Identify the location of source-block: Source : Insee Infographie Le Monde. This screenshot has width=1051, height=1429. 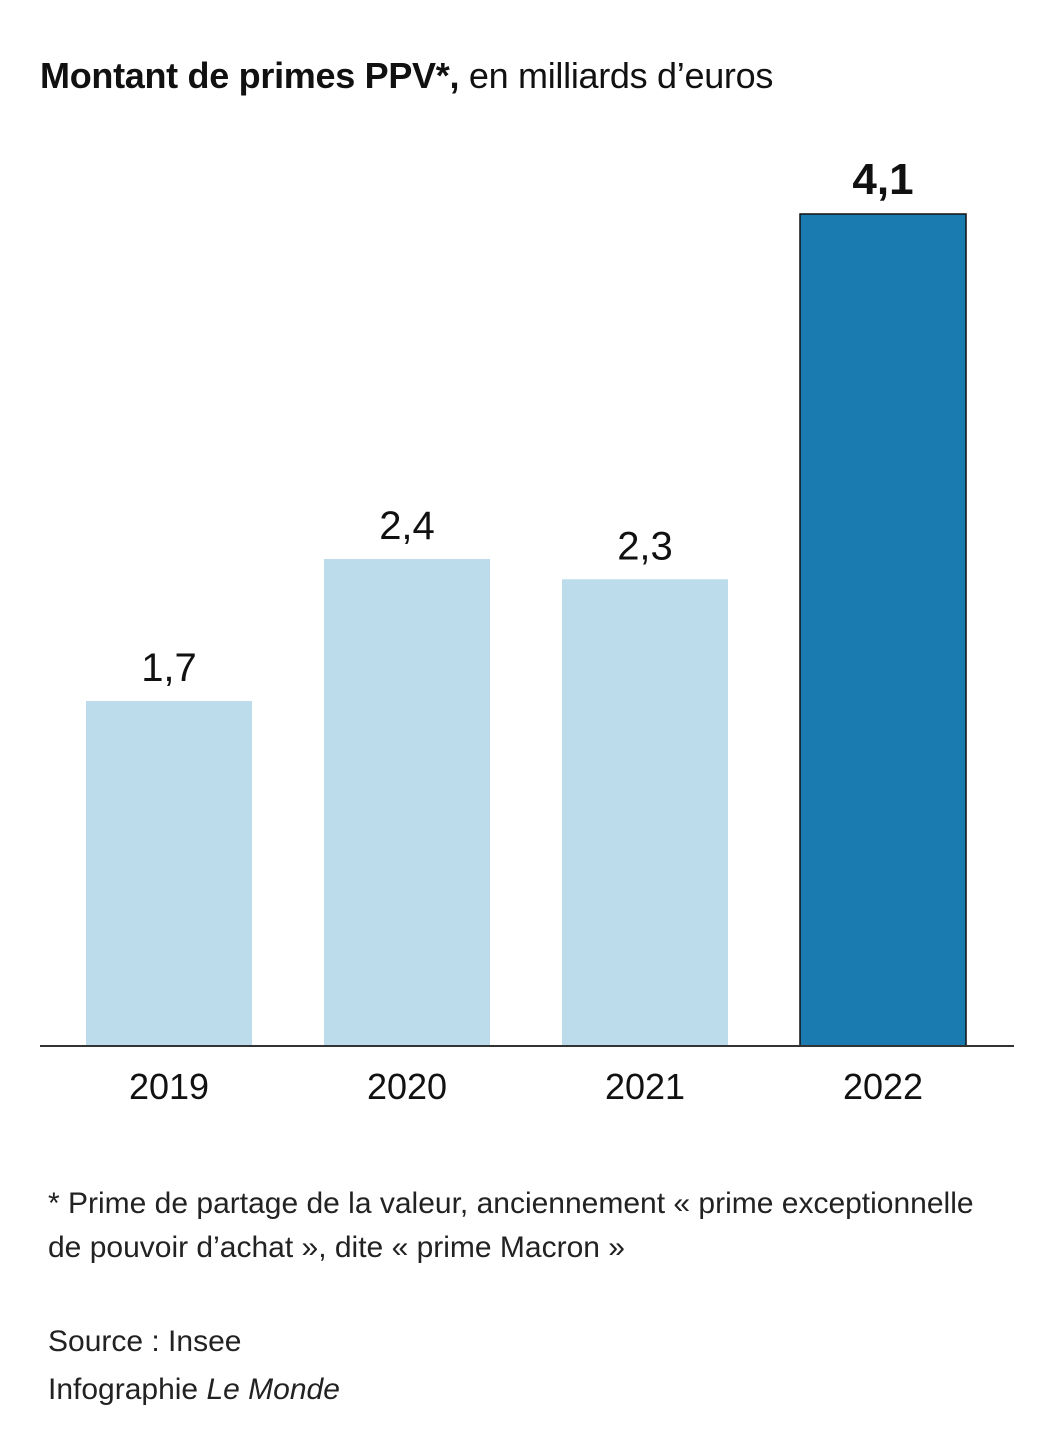
(194, 1366).